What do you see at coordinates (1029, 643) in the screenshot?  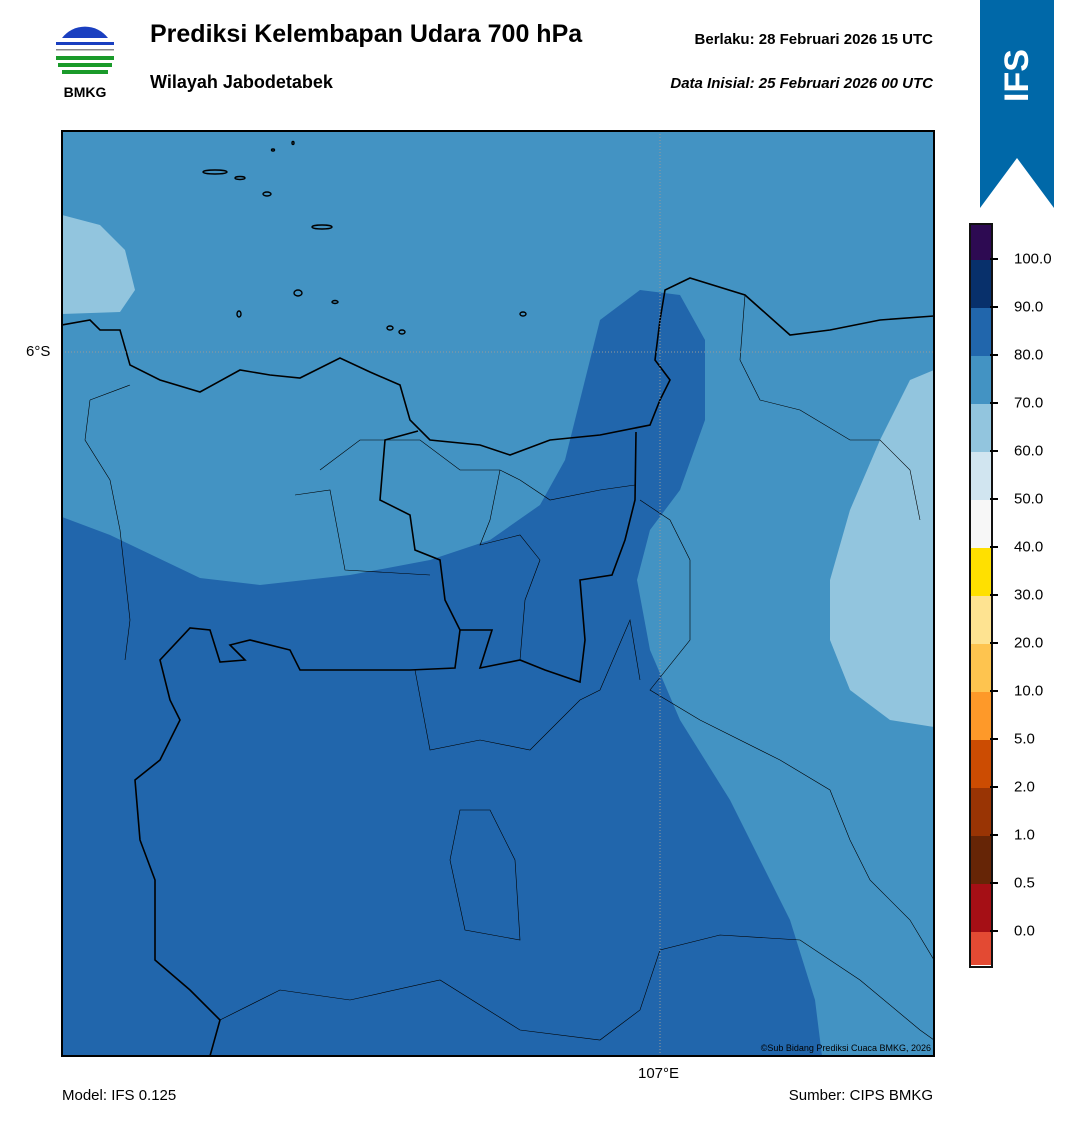 I see `colorbar-label: 20.0` at bounding box center [1029, 643].